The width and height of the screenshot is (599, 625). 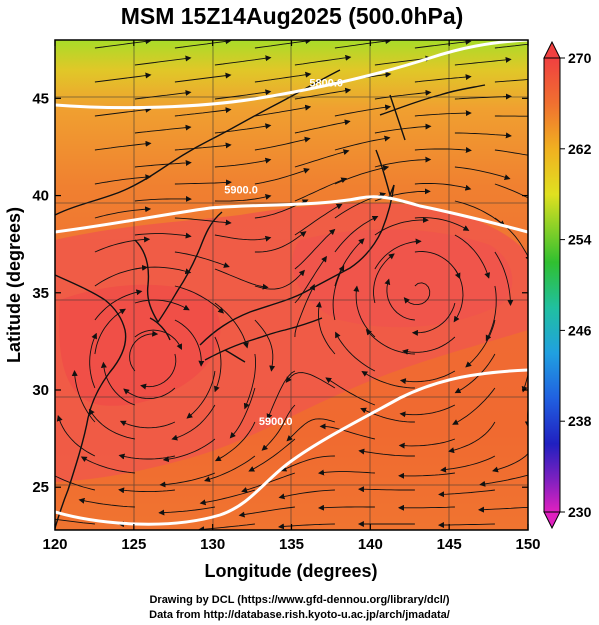 What do you see at coordinates (133, 544) in the screenshot?
I see `x-tick-label: 125` at bounding box center [133, 544].